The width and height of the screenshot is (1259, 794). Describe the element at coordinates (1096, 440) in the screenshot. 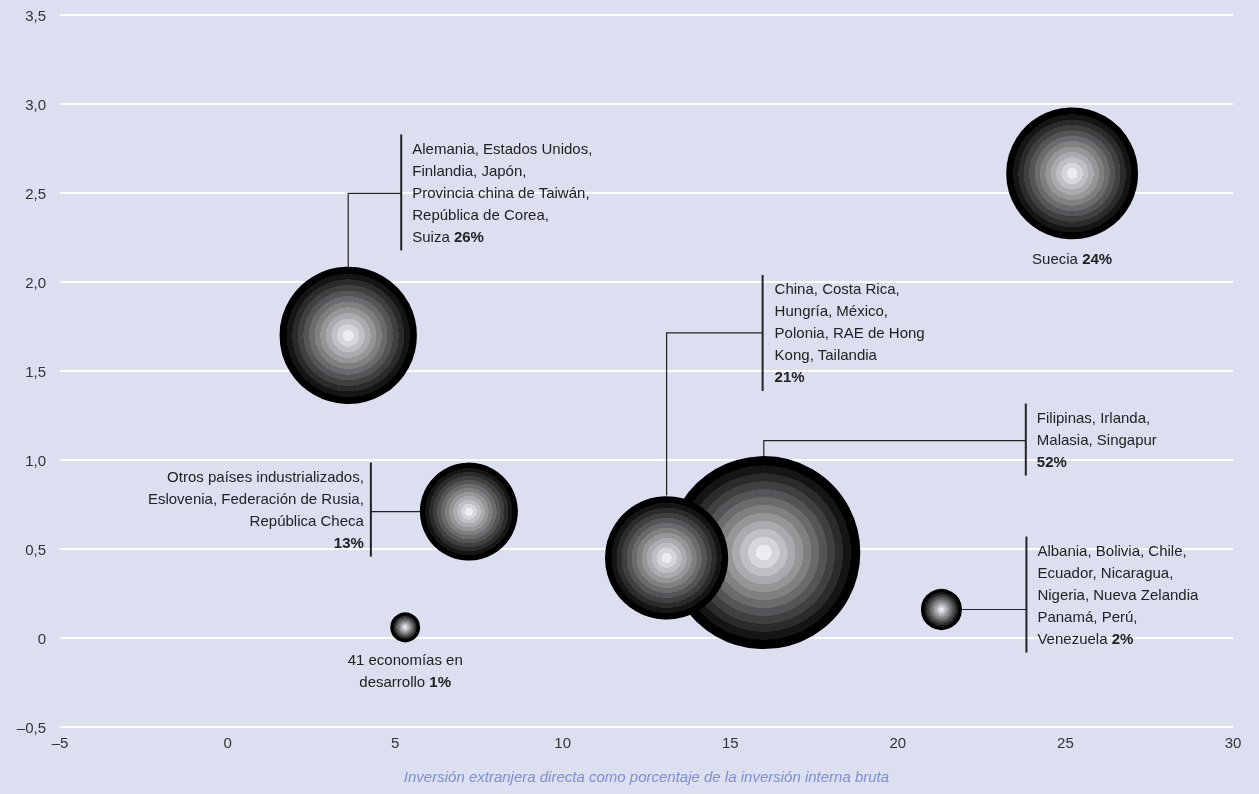

I see `annotation: Filipinas, Irlanda, Malasia, Singapur 52%` at that location.